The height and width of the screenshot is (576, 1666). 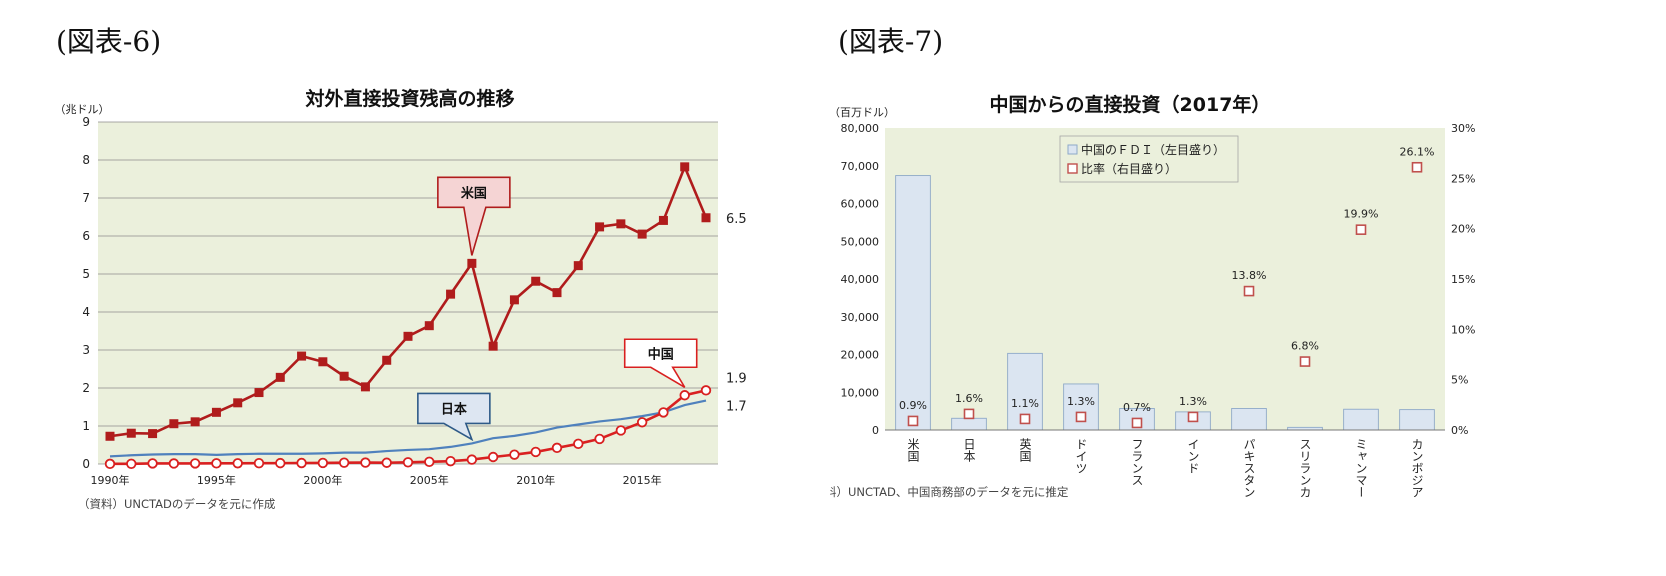 What do you see at coordinates (454, 409) in the screenshot?
I see `callout-label: 日本` at bounding box center [454, 409].